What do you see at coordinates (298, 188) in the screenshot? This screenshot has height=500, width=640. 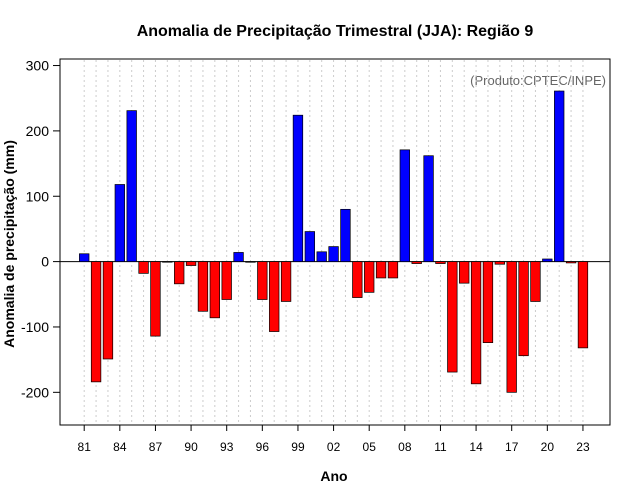 I see `bar-1999` at bounding box center [298, 188].